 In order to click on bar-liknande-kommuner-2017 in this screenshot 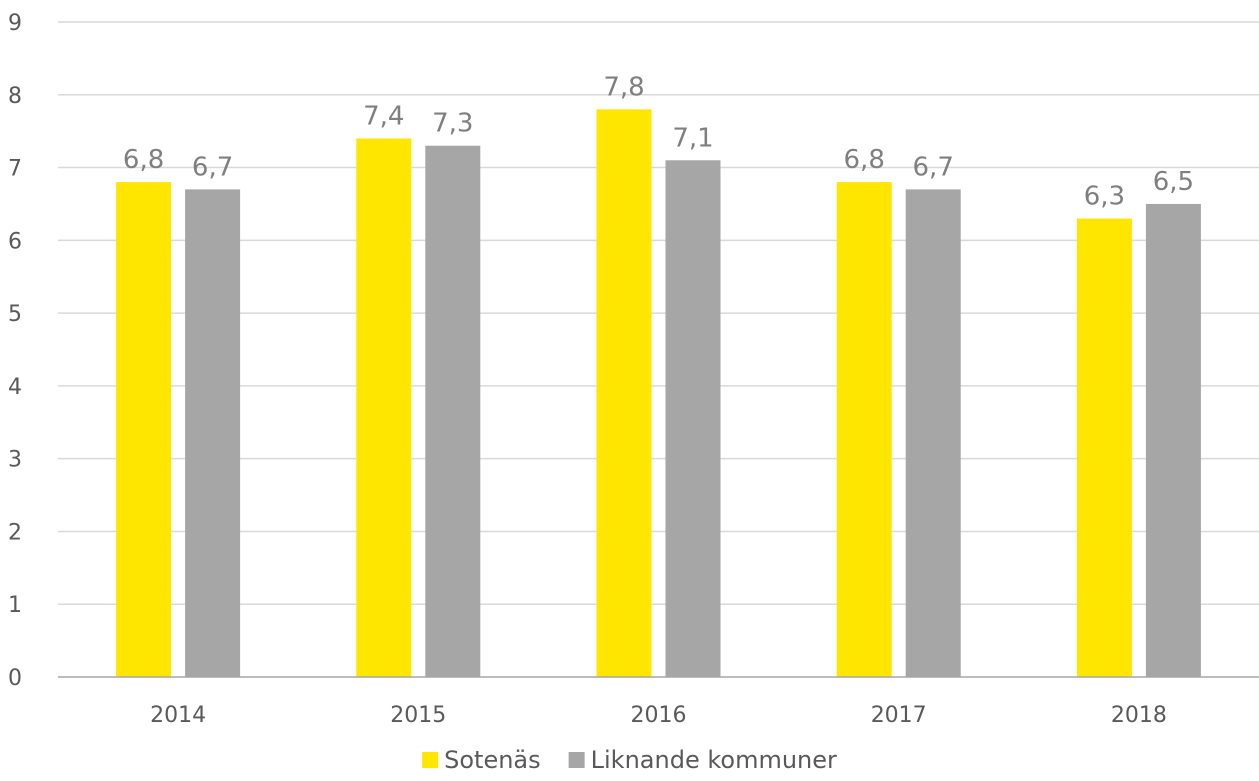, I will do `click(933, 433)`.